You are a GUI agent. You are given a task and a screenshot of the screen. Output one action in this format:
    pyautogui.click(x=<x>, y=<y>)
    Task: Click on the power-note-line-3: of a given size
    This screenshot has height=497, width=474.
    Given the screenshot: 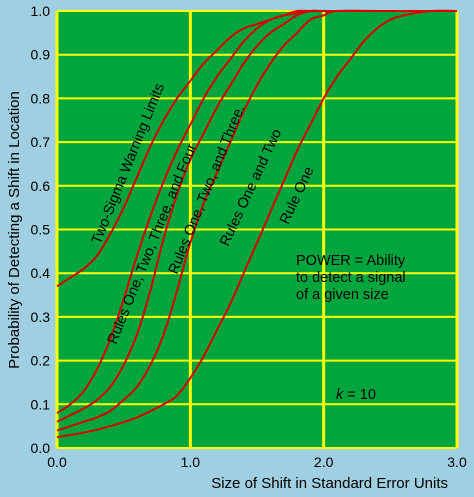 What is the action you would take?
    pyautogui.click(x=342, y=295)
    